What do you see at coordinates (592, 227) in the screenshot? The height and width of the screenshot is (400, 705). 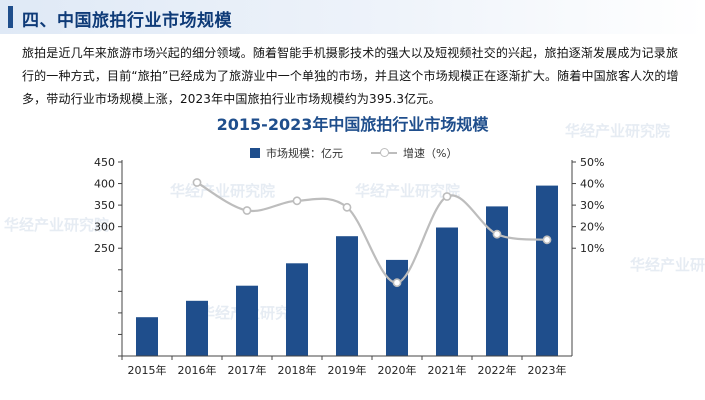 I see `right-axis-tick-label: 20%` at bounding box center [592, 227].